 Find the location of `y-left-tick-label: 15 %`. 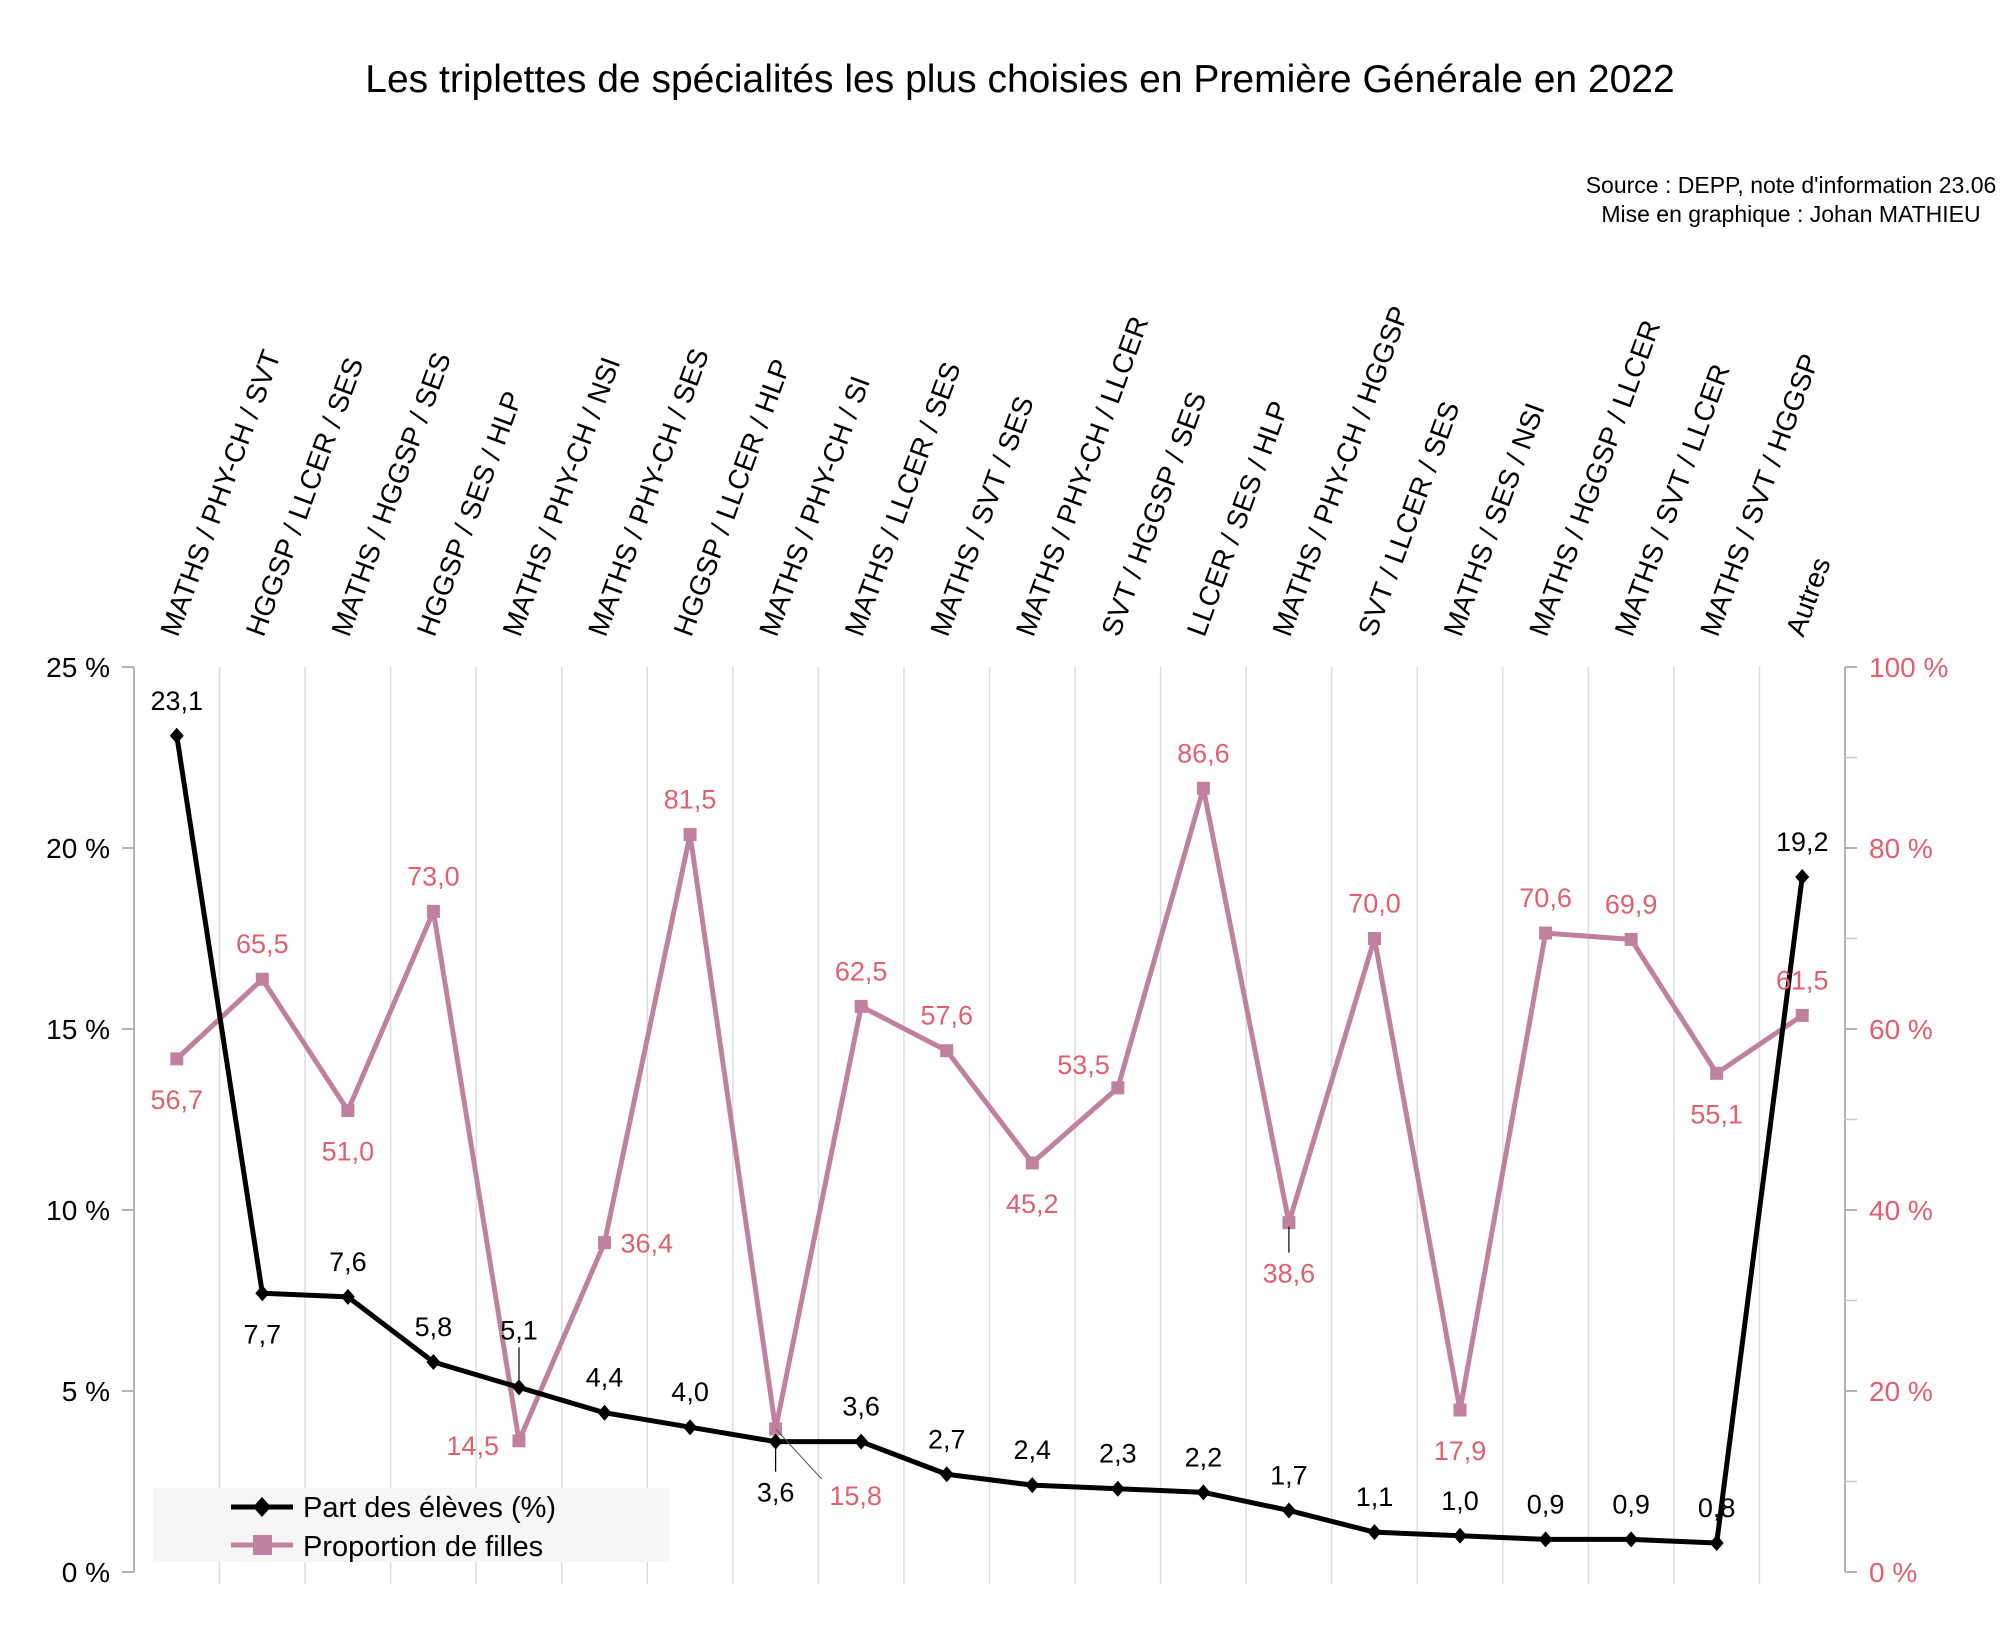

y-left-tick-label: 15 % is located at coordinates (78, 1029).